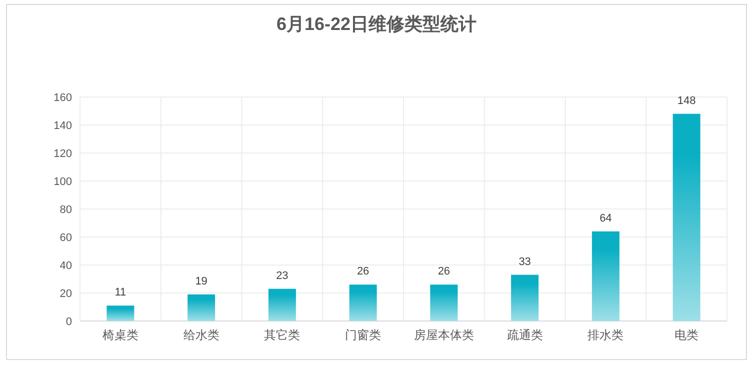 Image resolution: width=753 pixels, height=367 pixels. What do you see at coordinates (606, 335) in the screenshot?
I see `xtick: 排水类` at bounding box center [606, 335].